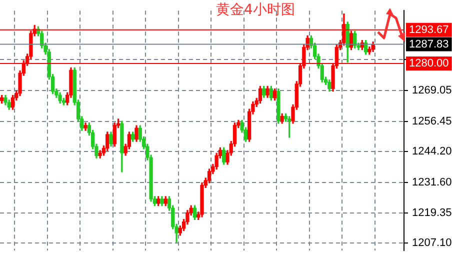 The image size is (452, 261). I want to click on chart-title: 黄金4小时图, so click(255, 10).